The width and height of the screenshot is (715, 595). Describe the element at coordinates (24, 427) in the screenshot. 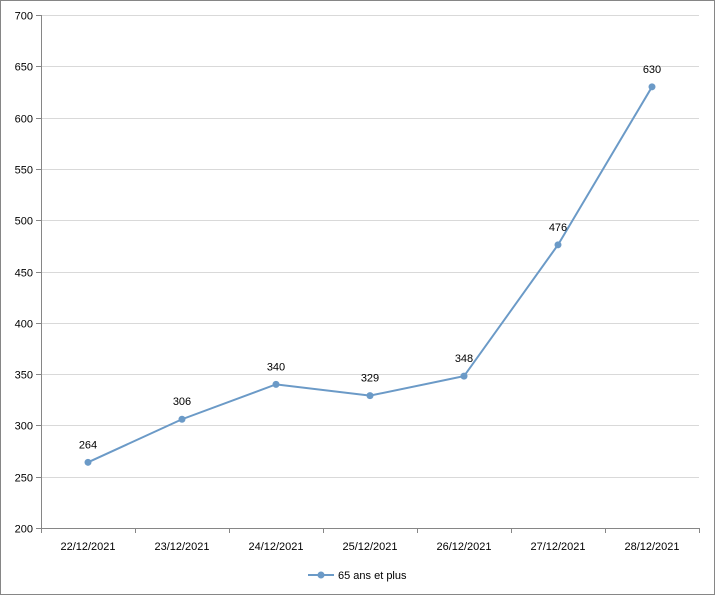

I see `y-tick-label: 300` at that location.